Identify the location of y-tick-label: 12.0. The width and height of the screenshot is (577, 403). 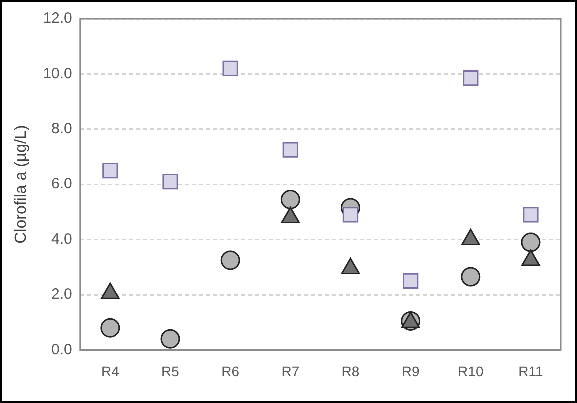
(57, 19).